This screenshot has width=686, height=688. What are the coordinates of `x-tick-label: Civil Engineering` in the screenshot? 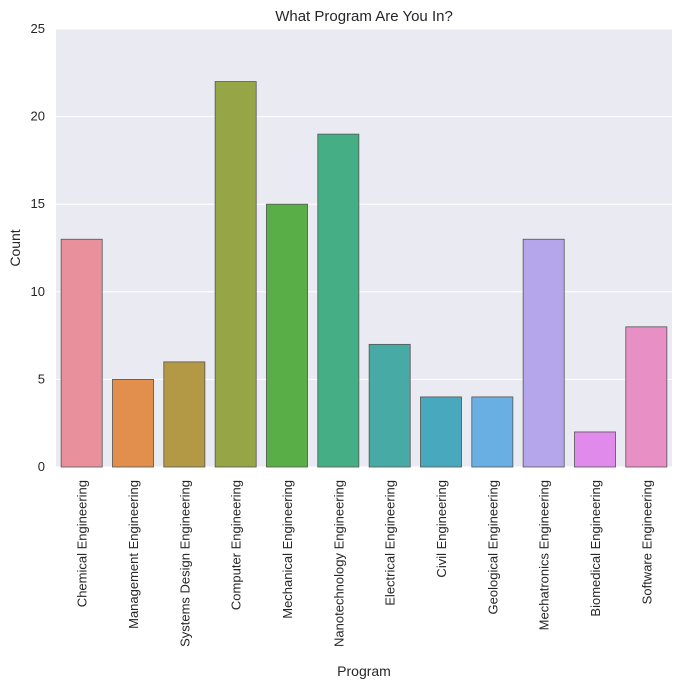 It's located at (441, 529).